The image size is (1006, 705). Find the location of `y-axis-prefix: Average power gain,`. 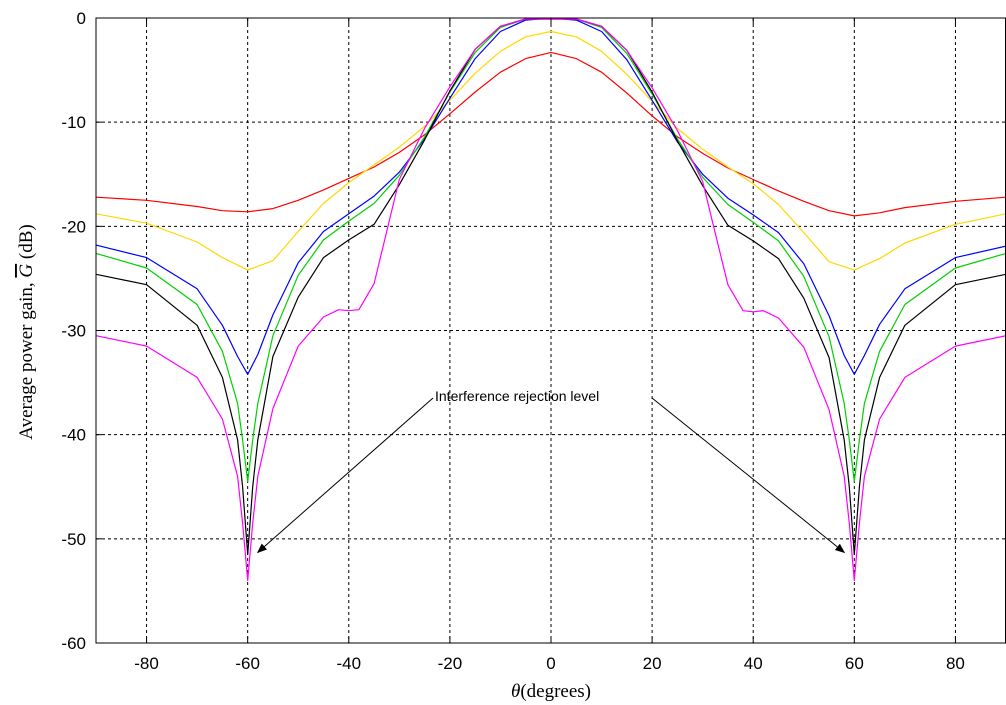

y-axis-prefix: Average power gain, is located at coordinates (26, 359).